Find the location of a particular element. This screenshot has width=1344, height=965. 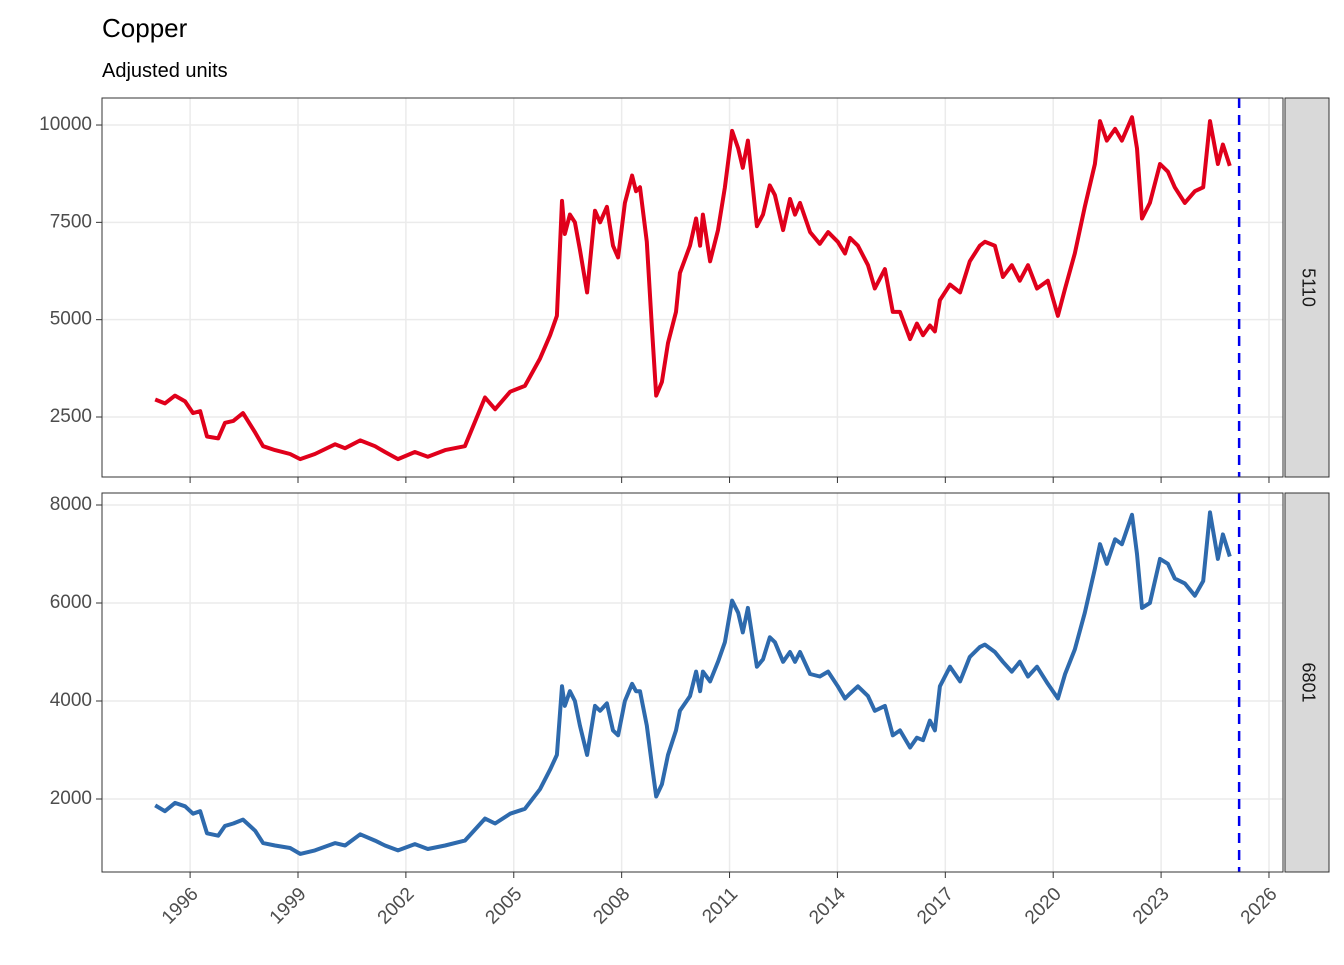

strip-label: 5110 is located at coordinates (1308, 287).